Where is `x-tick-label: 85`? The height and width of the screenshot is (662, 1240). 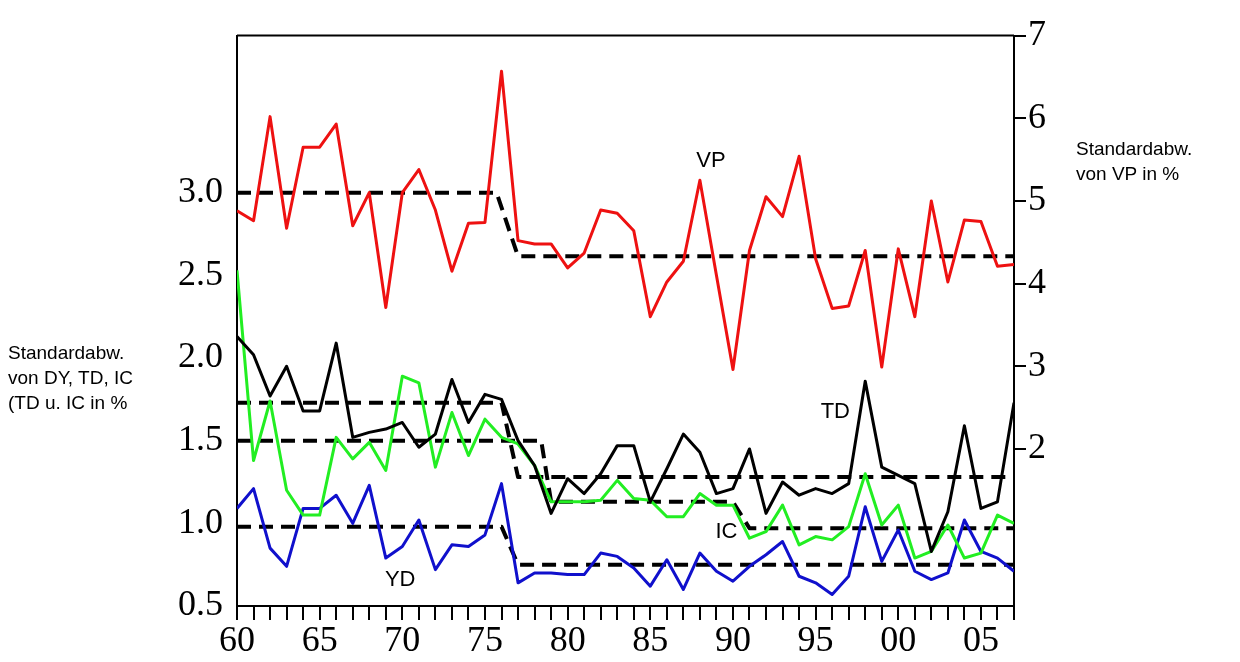
x-tick-label: 85 is located at coordinates (650, 639).